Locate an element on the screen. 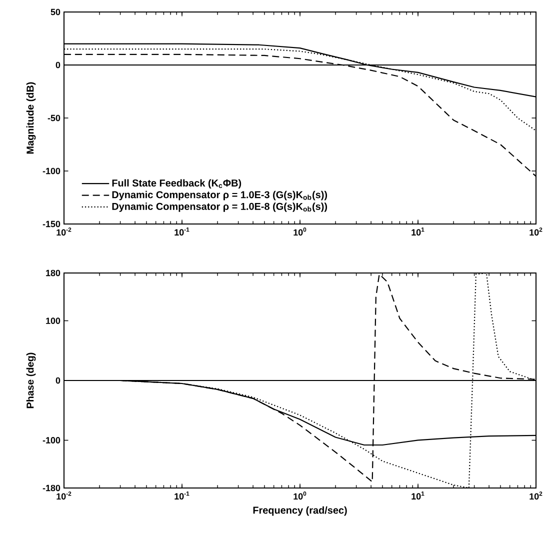 This screenshot has height=559, width=551. legend-label: Full State Feedback (K$_{c}$ΦB) is located at coordinates (177, 183).